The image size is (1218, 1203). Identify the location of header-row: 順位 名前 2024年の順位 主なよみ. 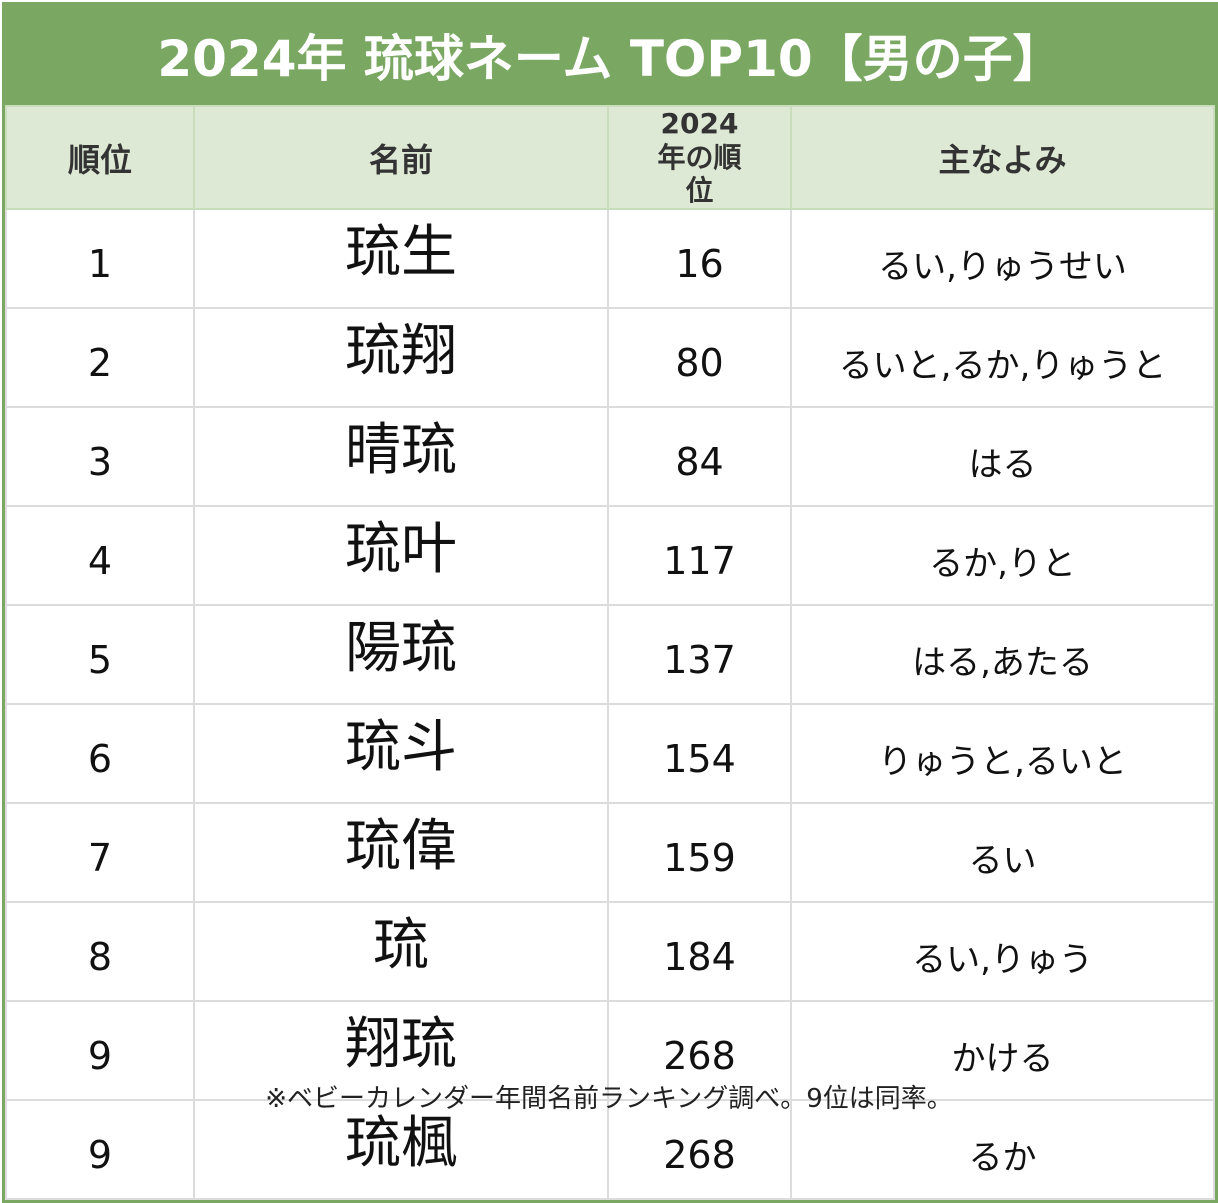
(610, 157).